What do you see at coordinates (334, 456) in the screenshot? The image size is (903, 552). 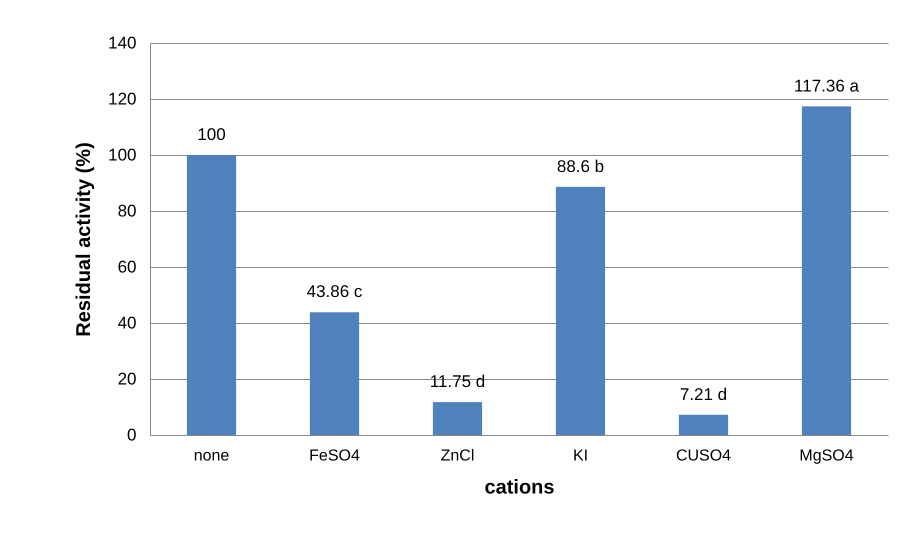 I see `x-tick-label: FeSO4` at bounding box center [334, 456].